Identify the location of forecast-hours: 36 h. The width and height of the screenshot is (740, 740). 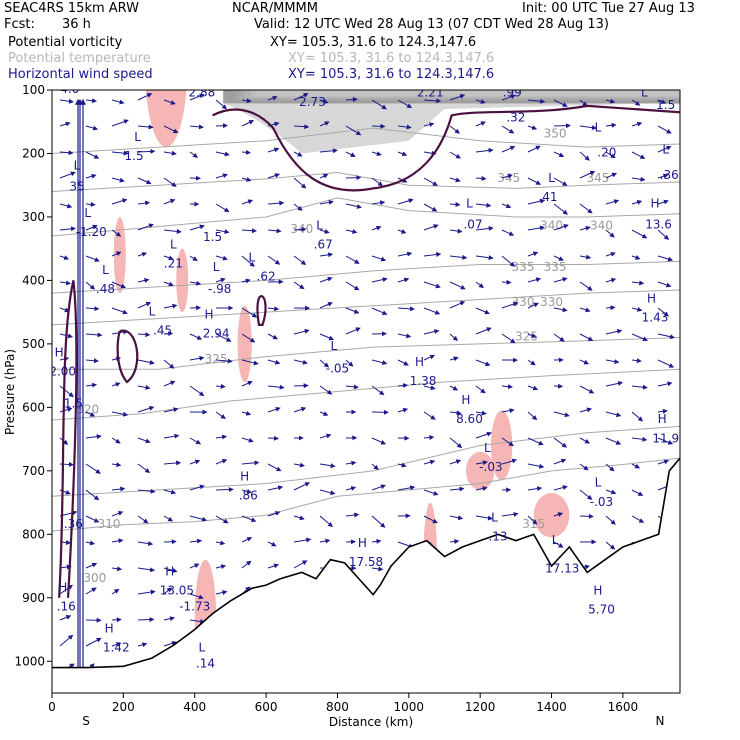
(76, 24).